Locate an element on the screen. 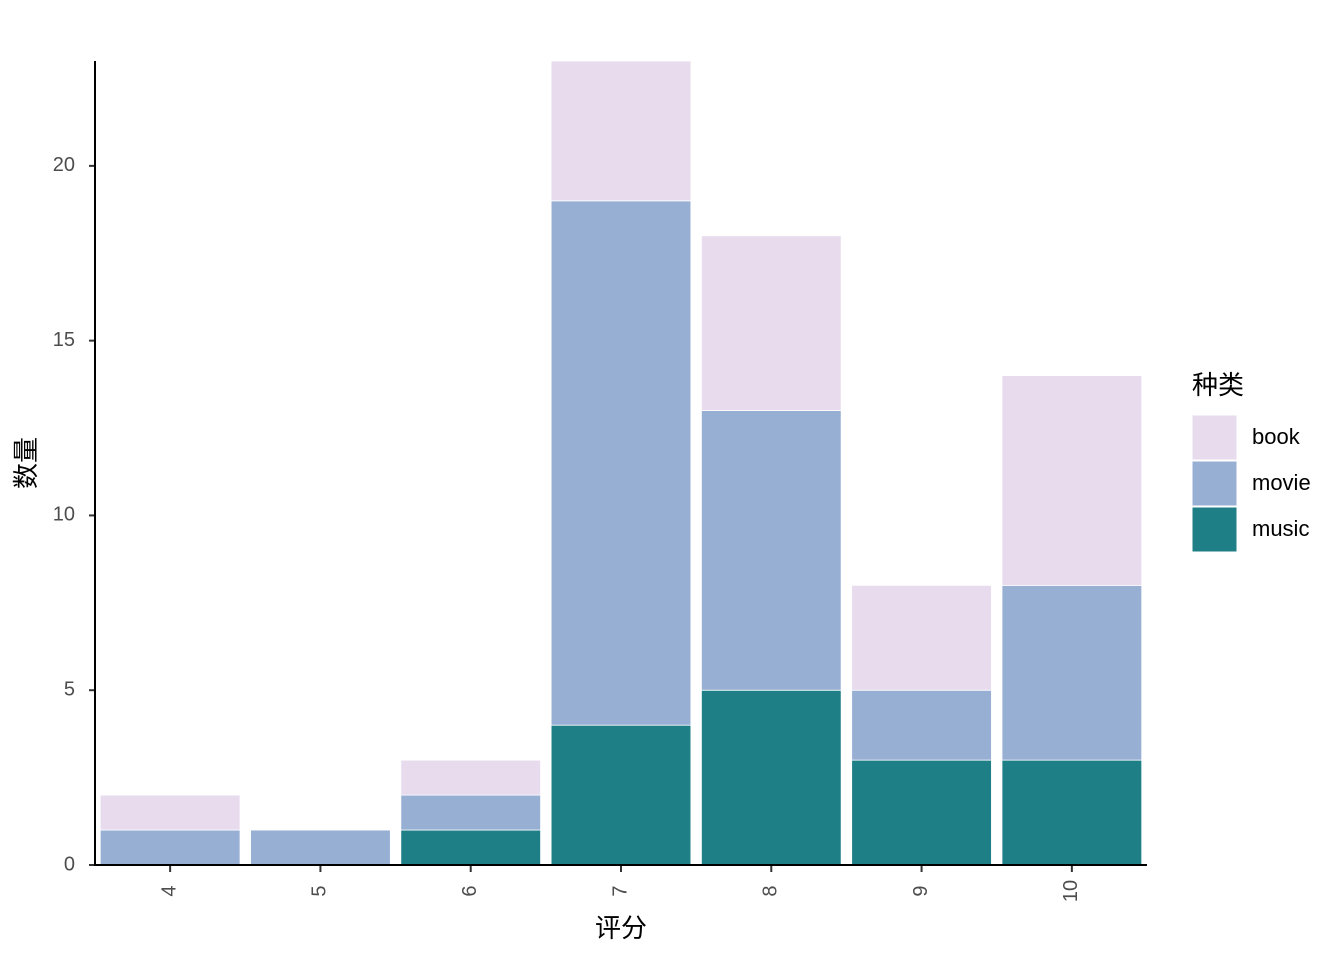 This screenshot has width=1344, height=960. y-axis-title: 数量 is located at coordinates (26, 463).